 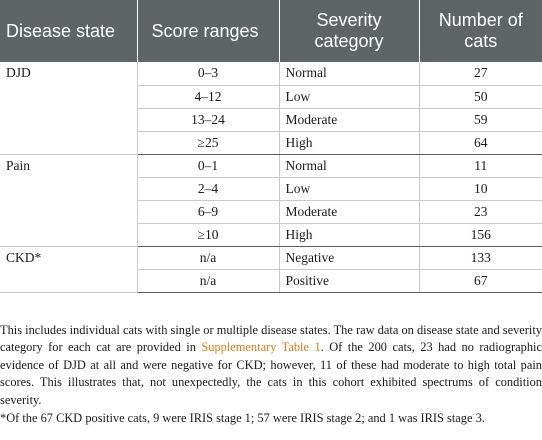 What do you see at coordinates (480, 189) in the screenshot?
I see `number-of-cats-cell: 10` at bounding box center [480, 189].